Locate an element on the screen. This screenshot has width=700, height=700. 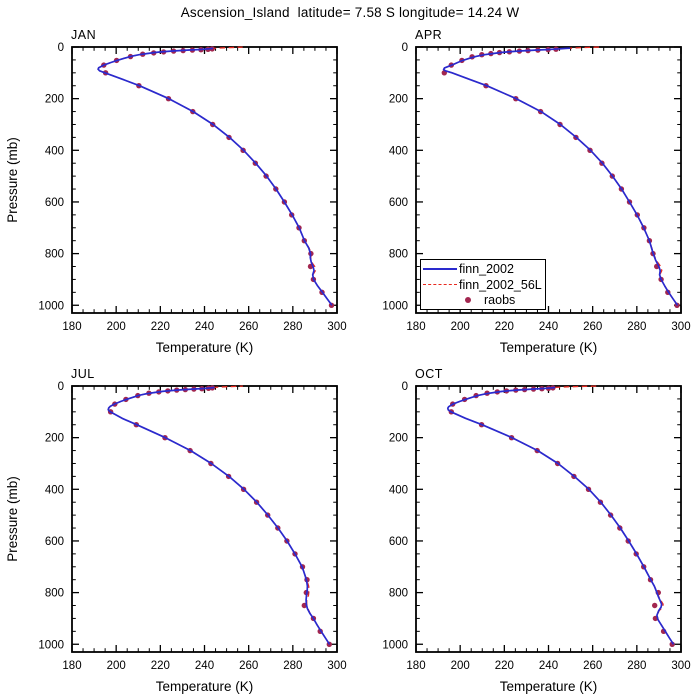
panel-label-apr: APR is located at coordinates (429, 35).